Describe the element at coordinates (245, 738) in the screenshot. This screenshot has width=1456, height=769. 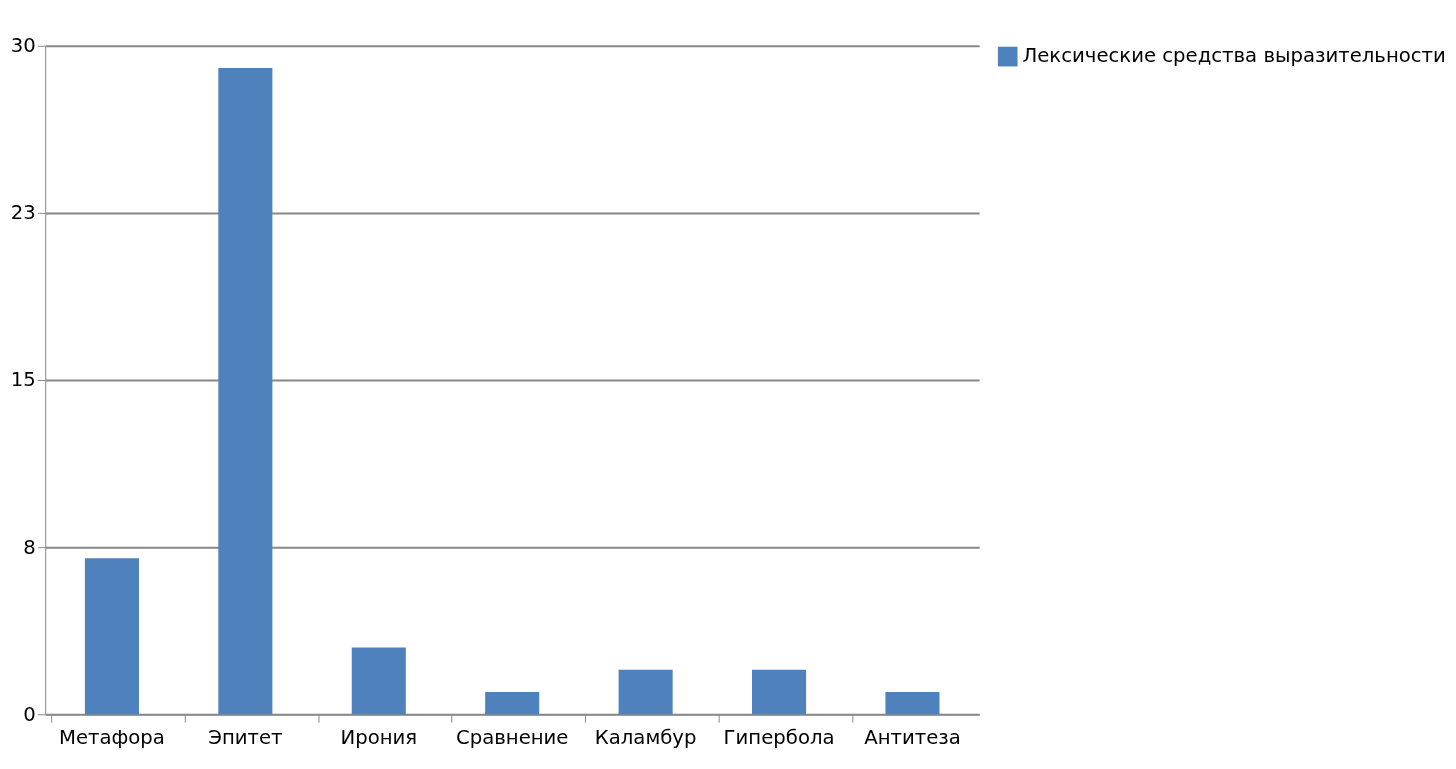
I see `x-tick-label: Эпитет` at that location.